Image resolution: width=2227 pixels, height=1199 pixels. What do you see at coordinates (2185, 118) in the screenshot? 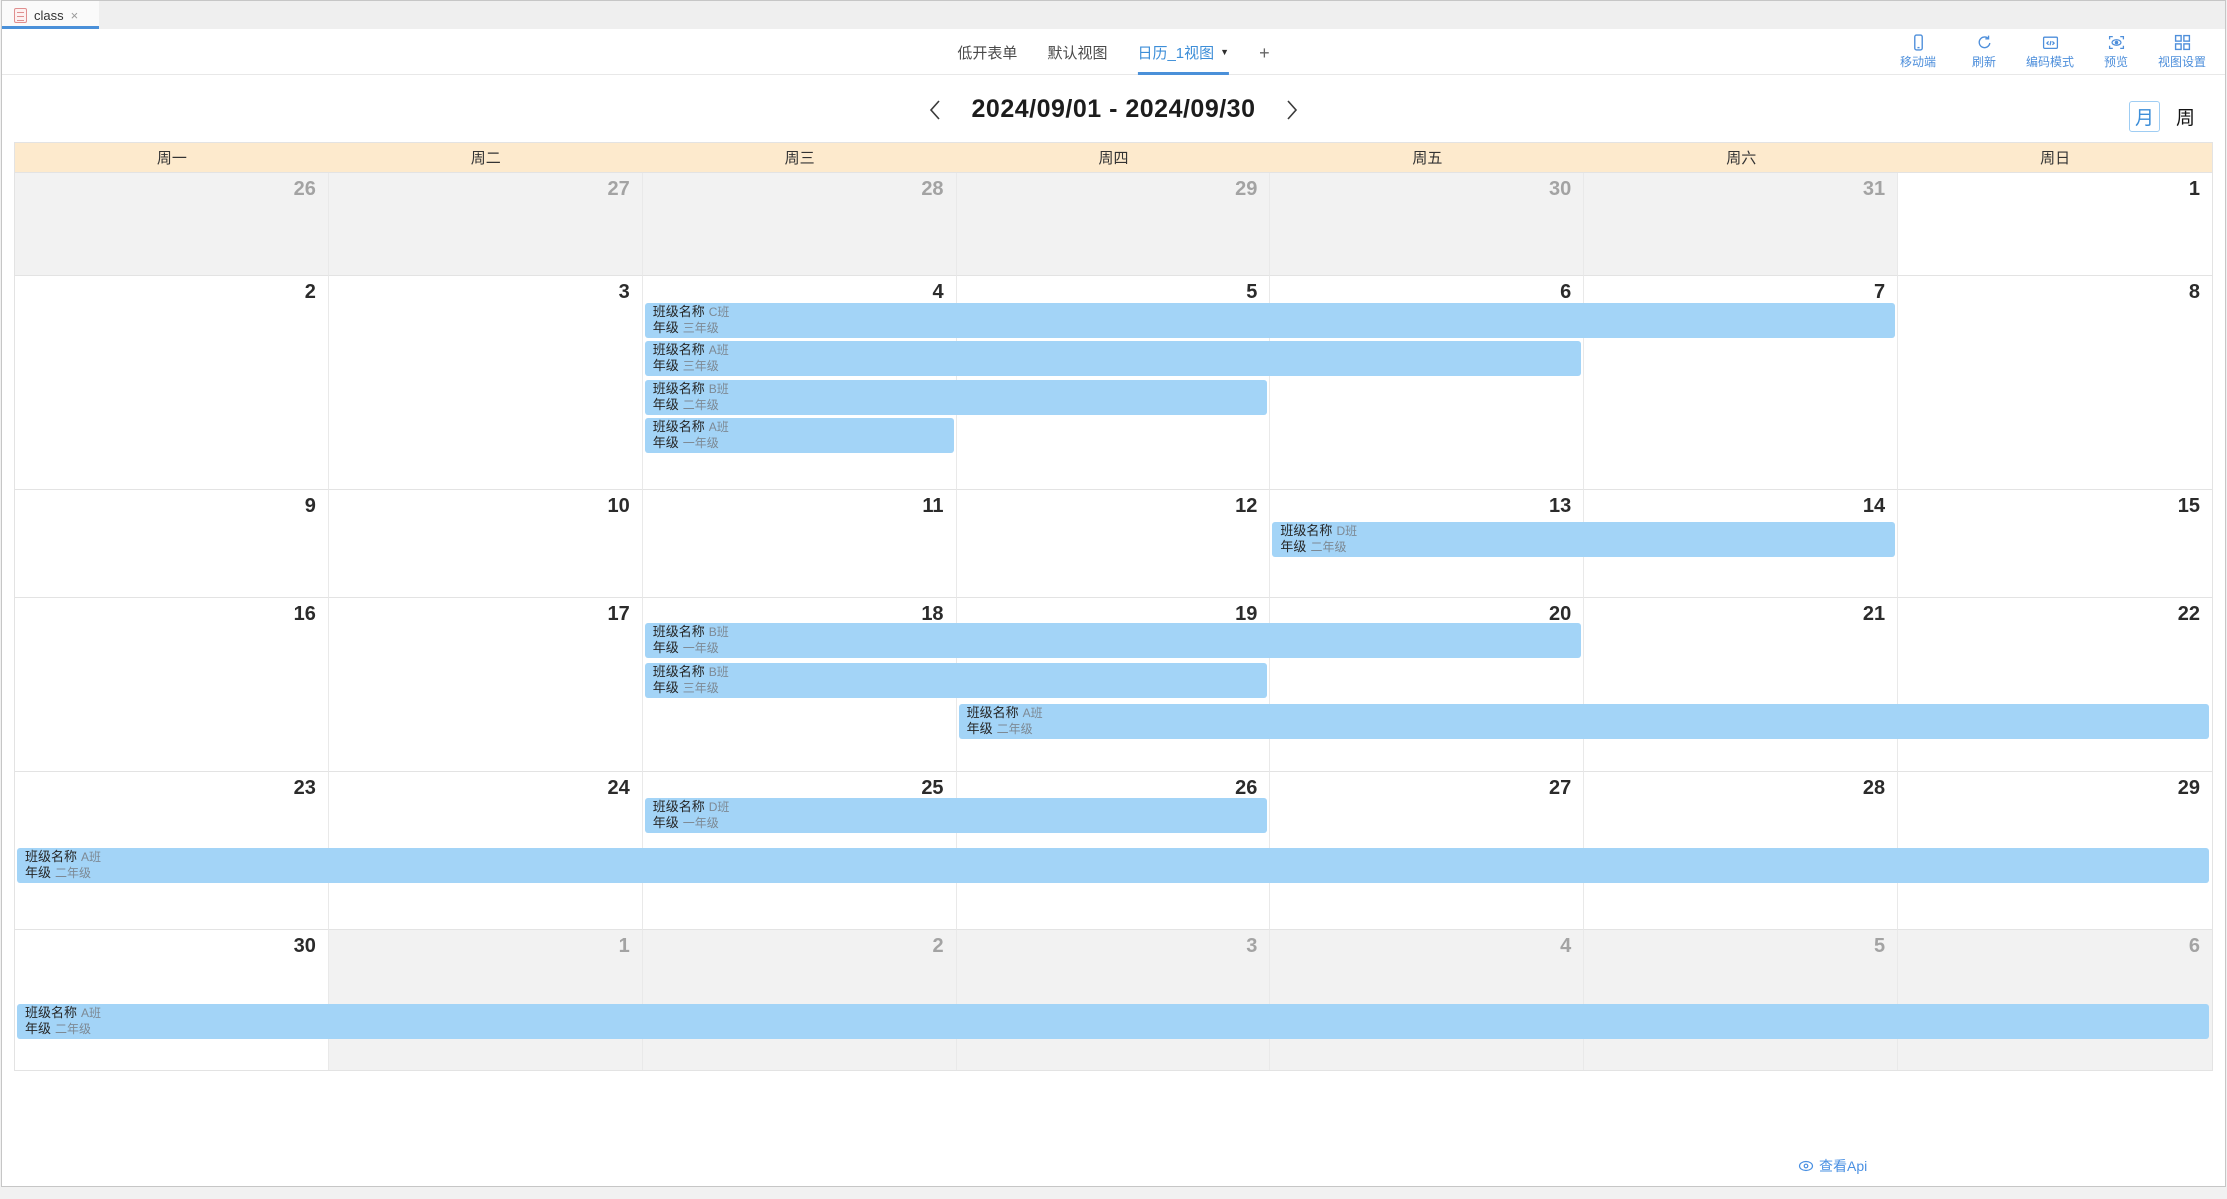
I see `week-view-button: 周` at bounding box center [2185, 118].